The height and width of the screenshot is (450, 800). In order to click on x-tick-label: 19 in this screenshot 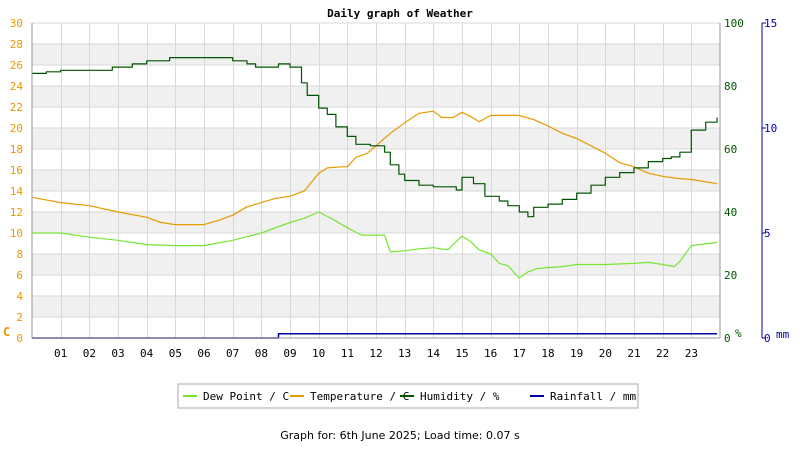, I will do `click(576, 353)`.